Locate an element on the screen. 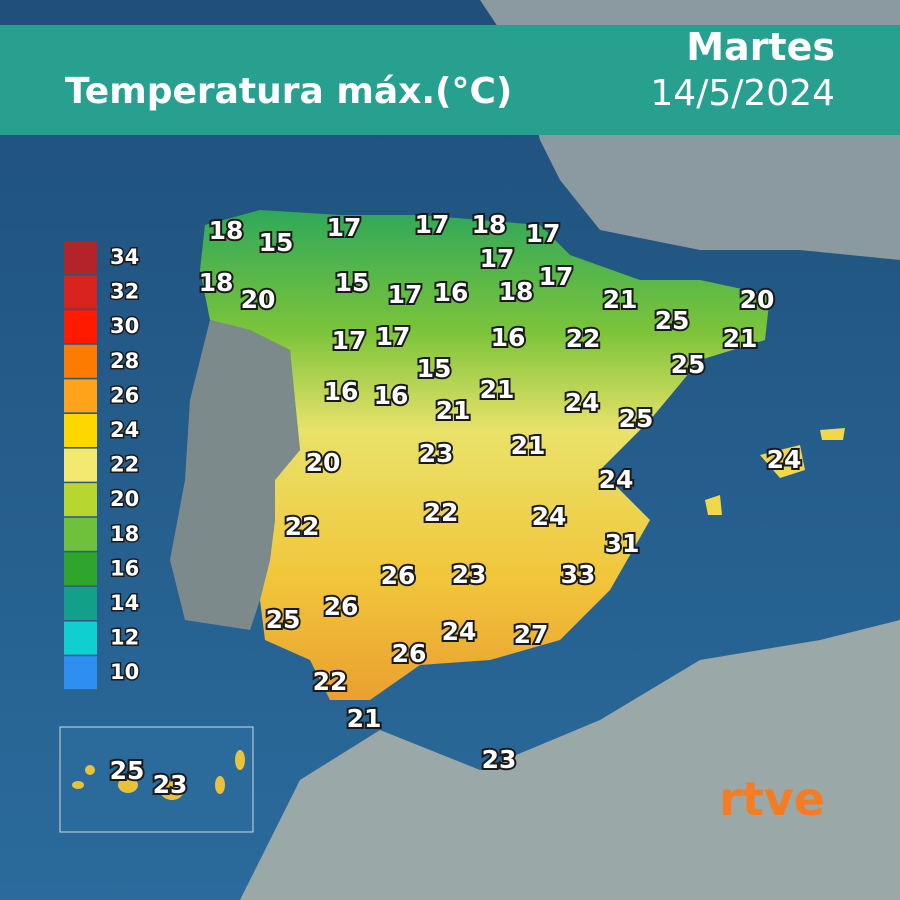  logo: rtve is located at coordinates (772, 799).